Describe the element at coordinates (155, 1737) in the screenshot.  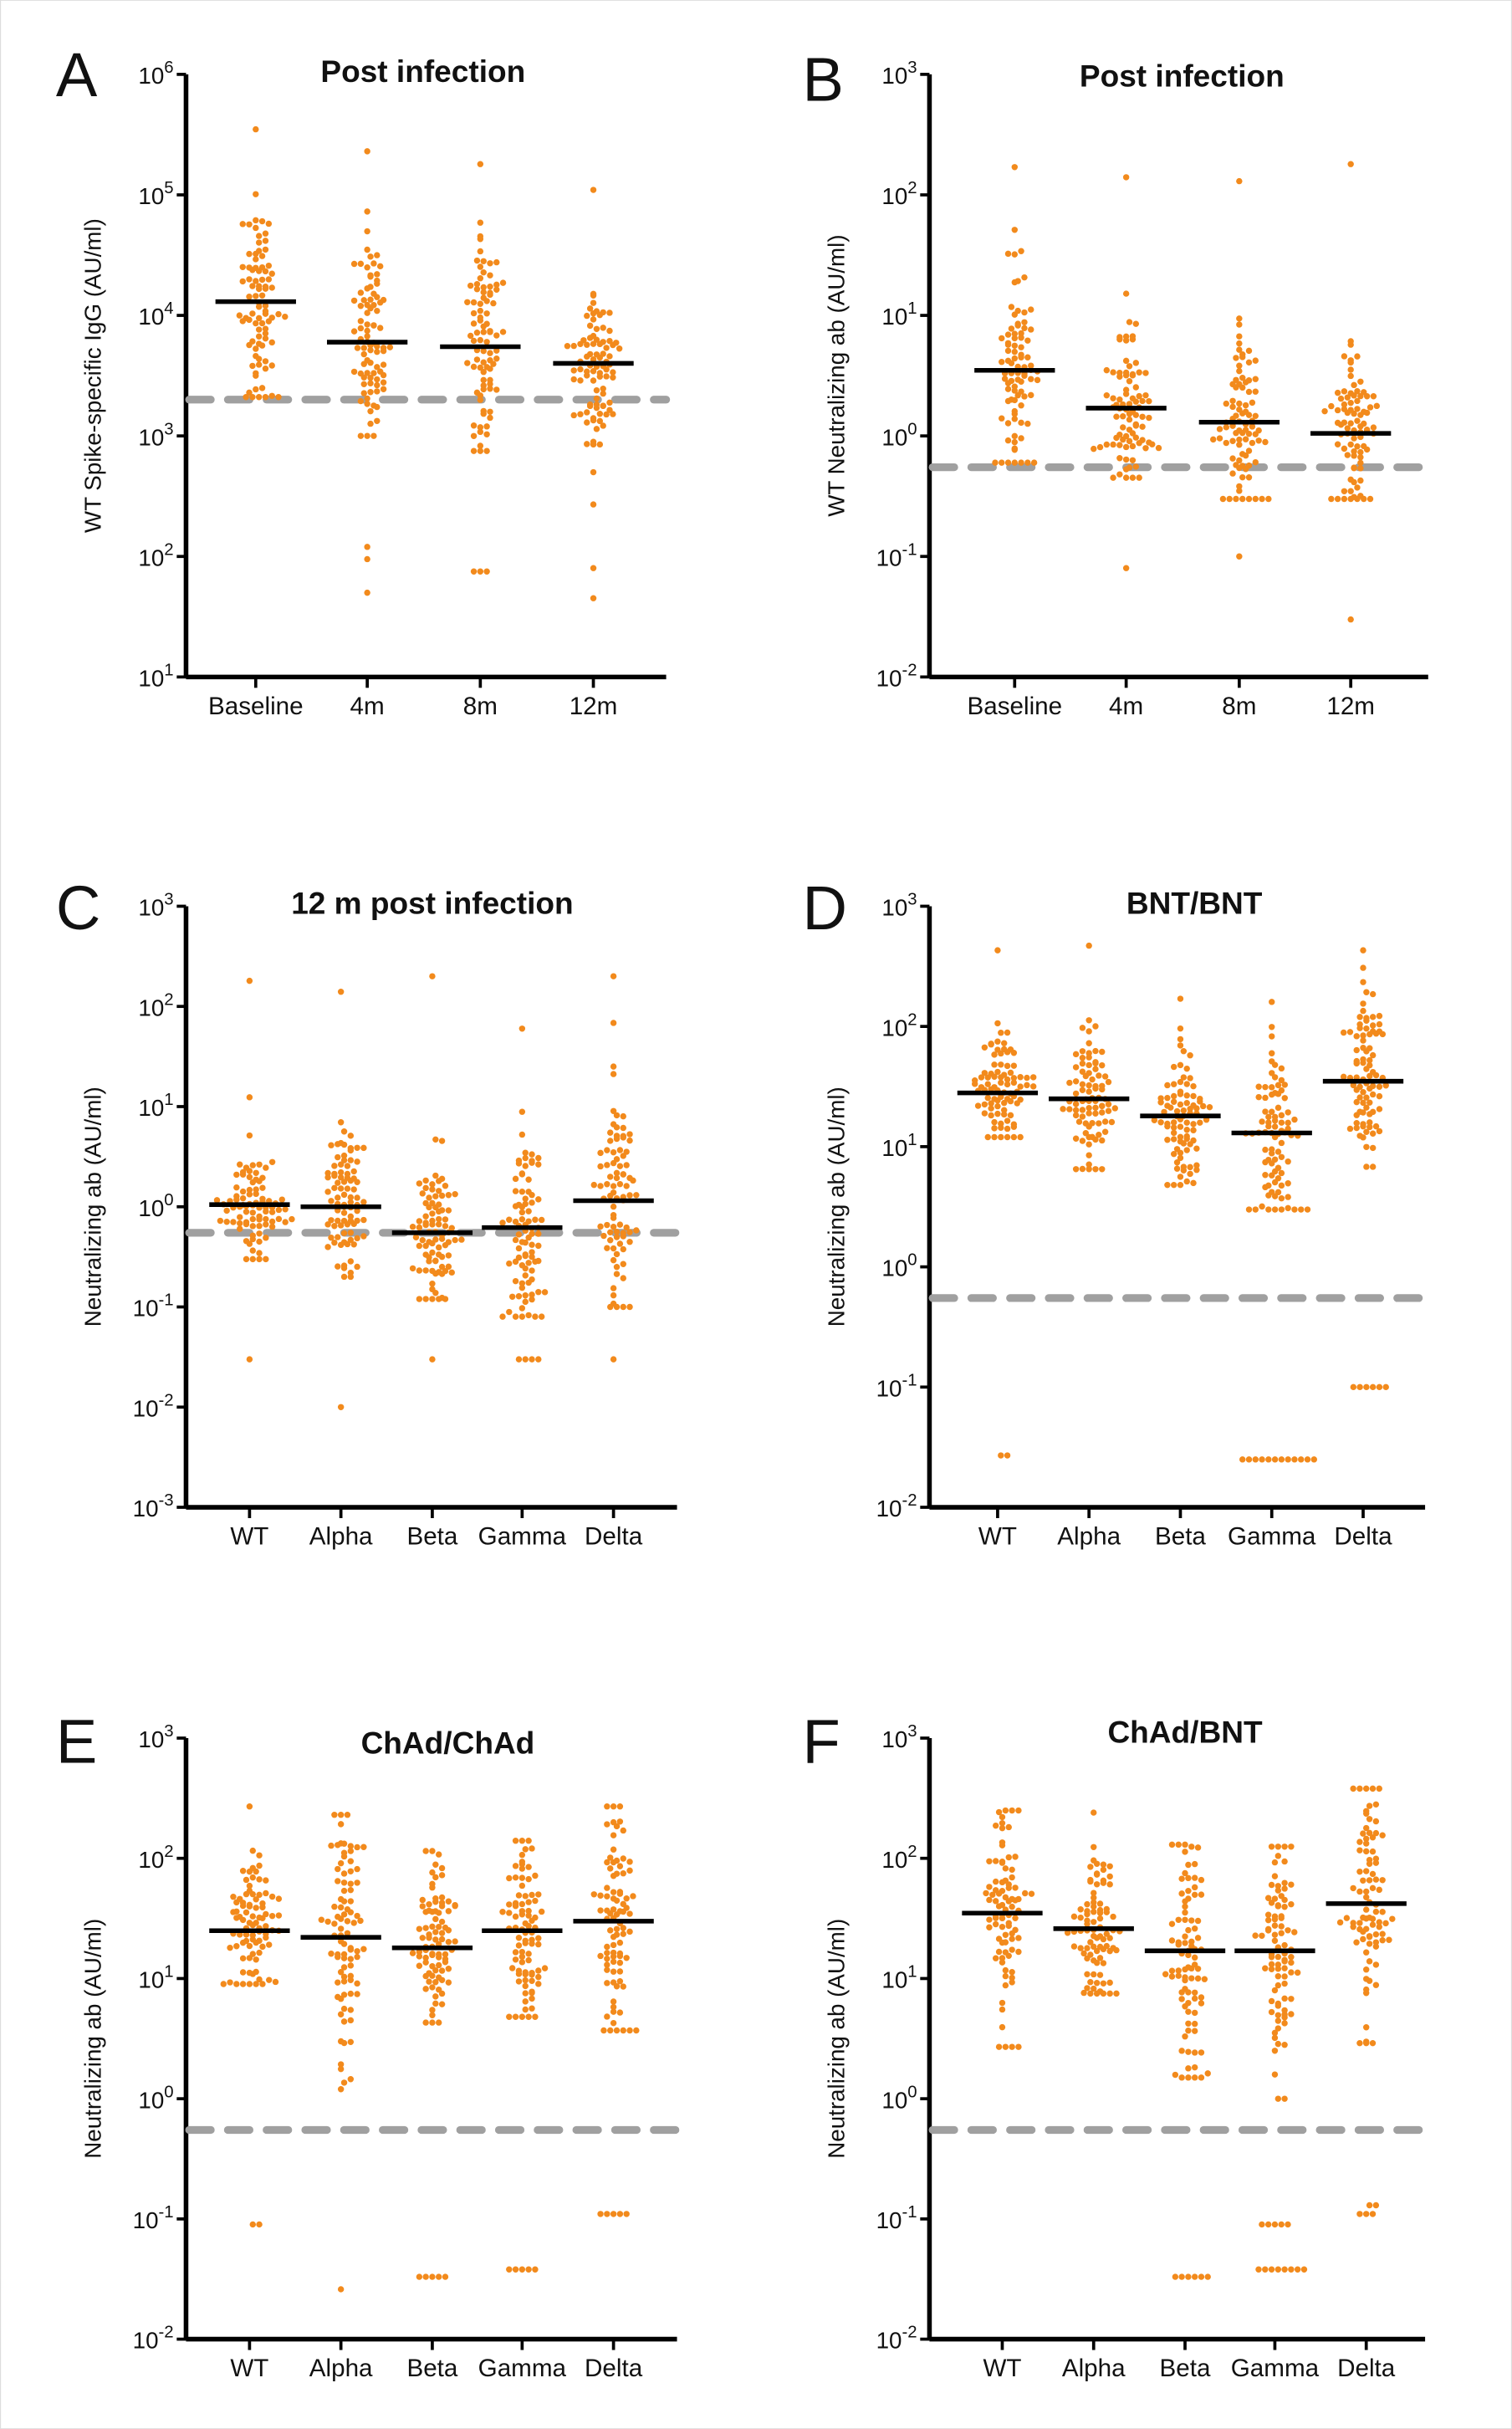
I see `y-tick-label: 103` at that location.